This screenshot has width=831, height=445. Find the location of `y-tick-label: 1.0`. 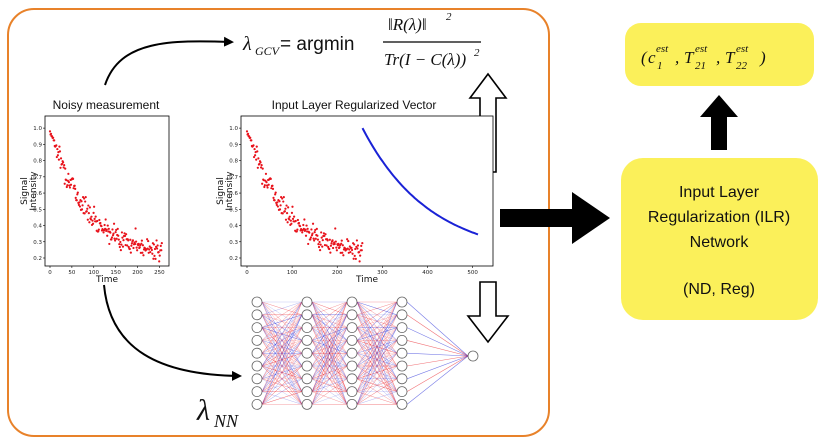

y-tick-label: 1.0 is located at coordinates (37, 129).